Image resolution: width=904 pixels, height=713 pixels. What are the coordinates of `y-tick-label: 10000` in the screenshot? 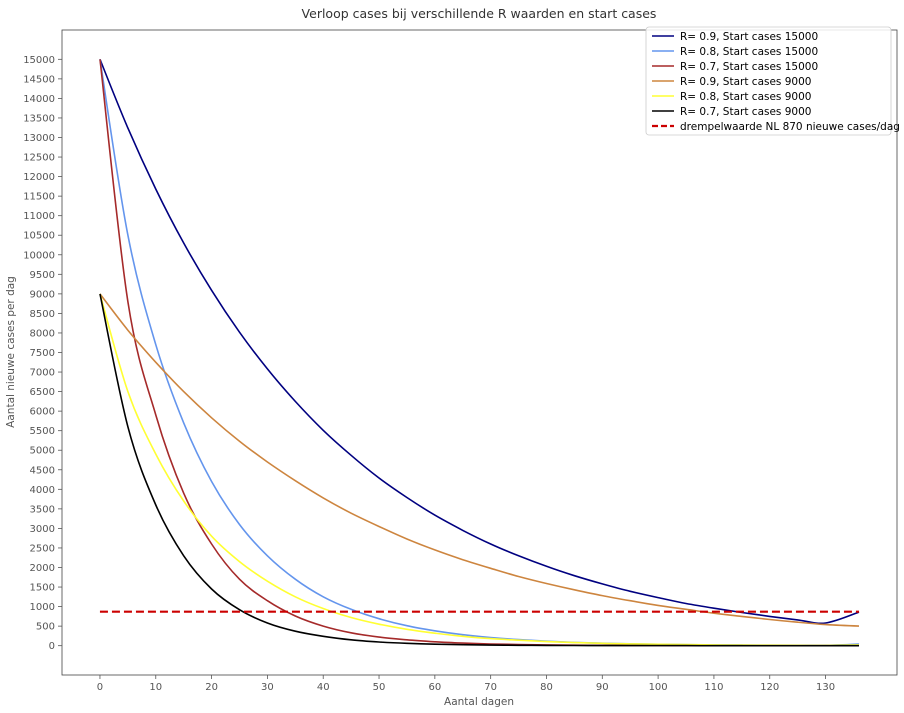 It's located at (39, 255).